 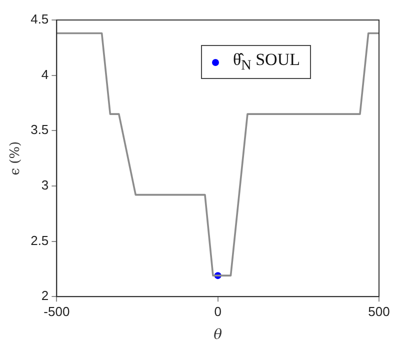 I want to click on y-tick-label: 4.5, so click(x=39, y=19).